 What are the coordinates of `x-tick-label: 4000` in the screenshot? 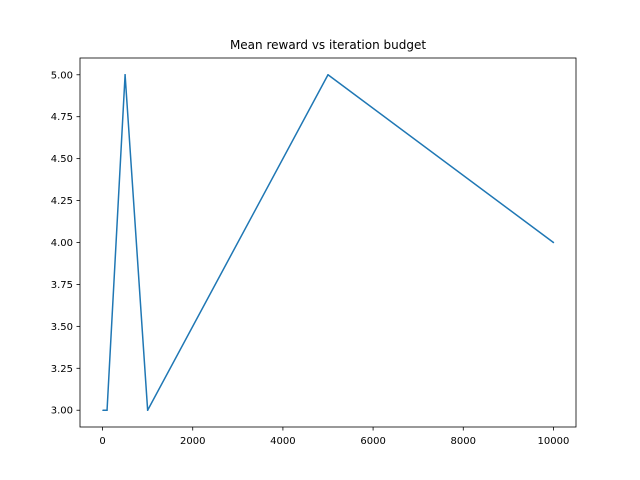 It's located at (282, 441).